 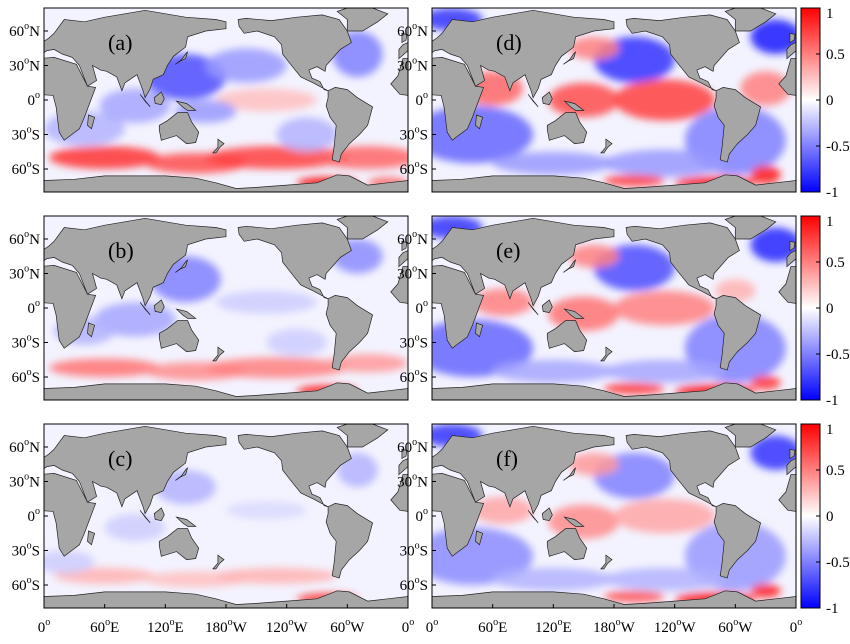 What do you see at coordinates (835, 55) in the screenshot?
I see `colorbar-tick-label: 0.5` at bounding box center [835, 55].